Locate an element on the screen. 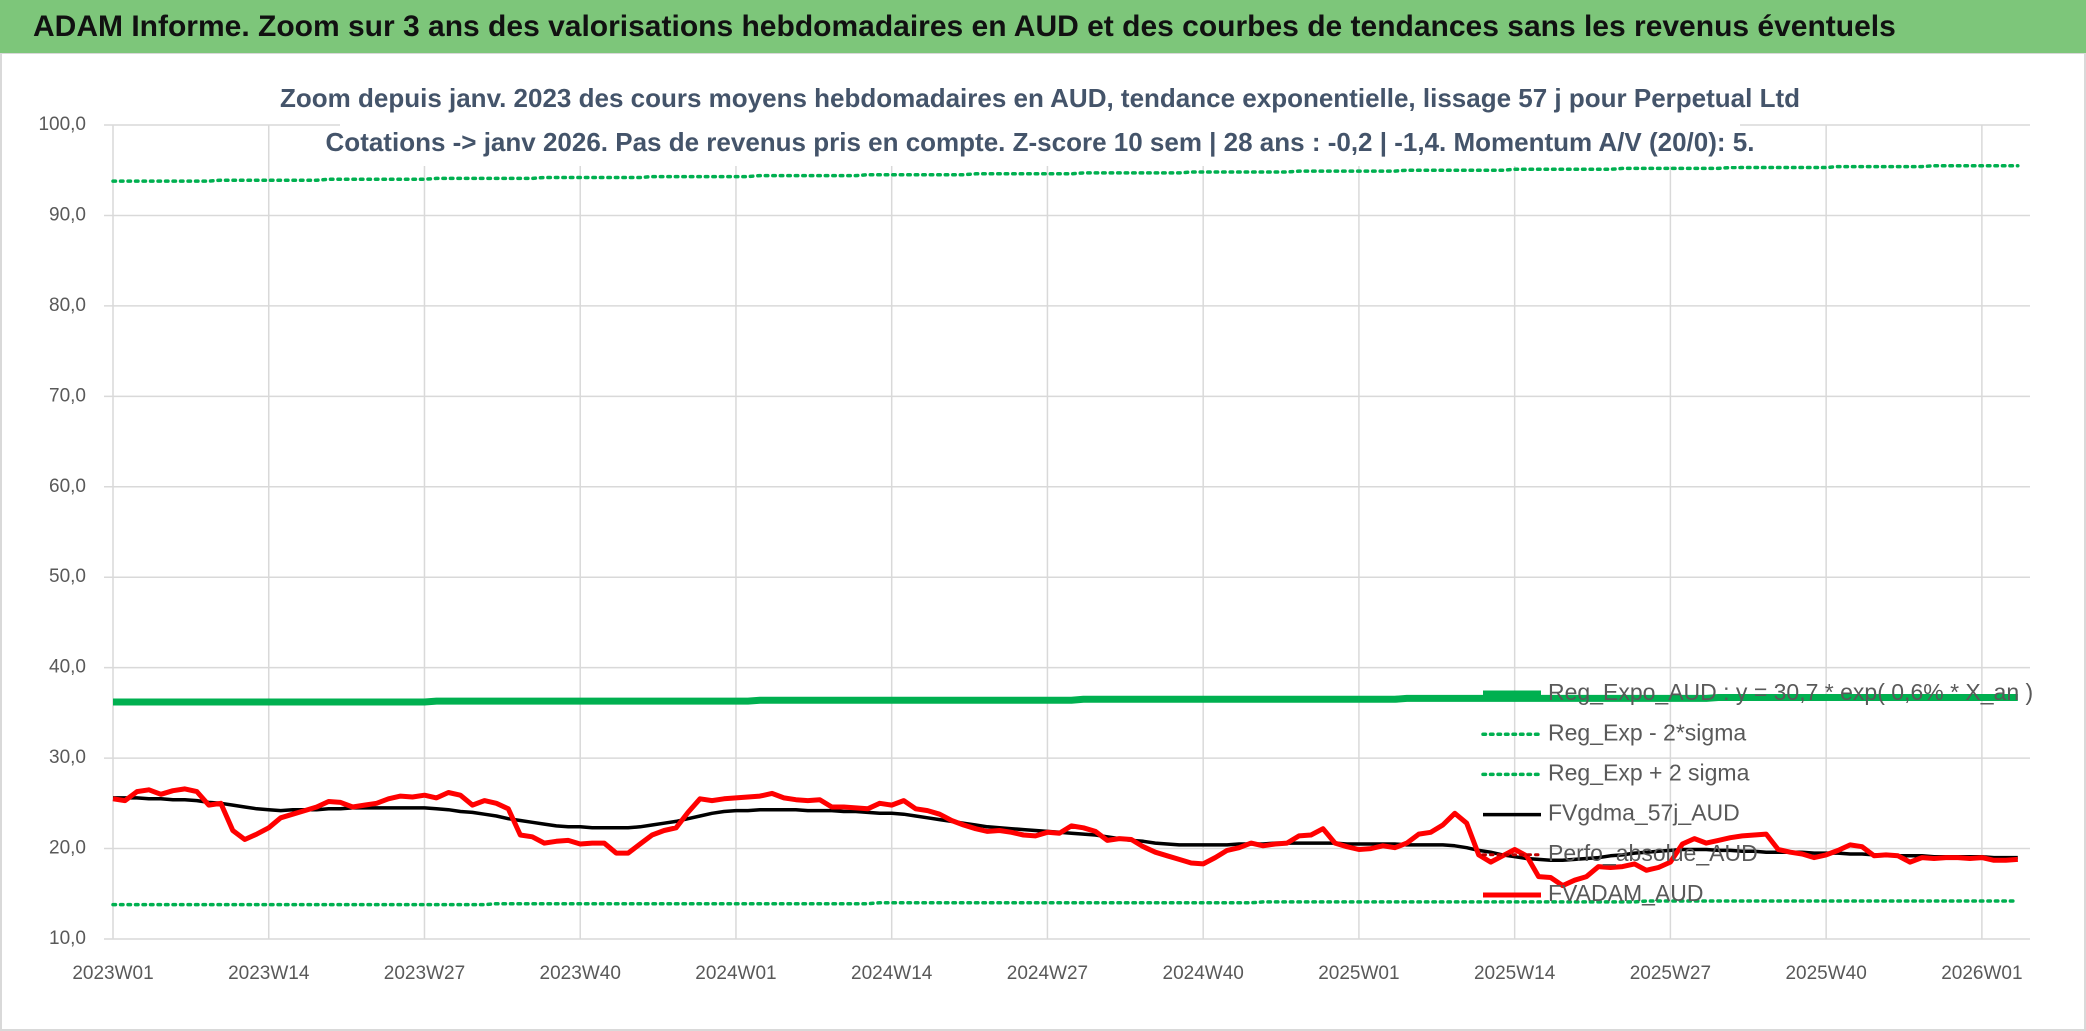 The height and width of the screenshot is (1031, 2086). header-bar is located at coordinates (1043, 26).